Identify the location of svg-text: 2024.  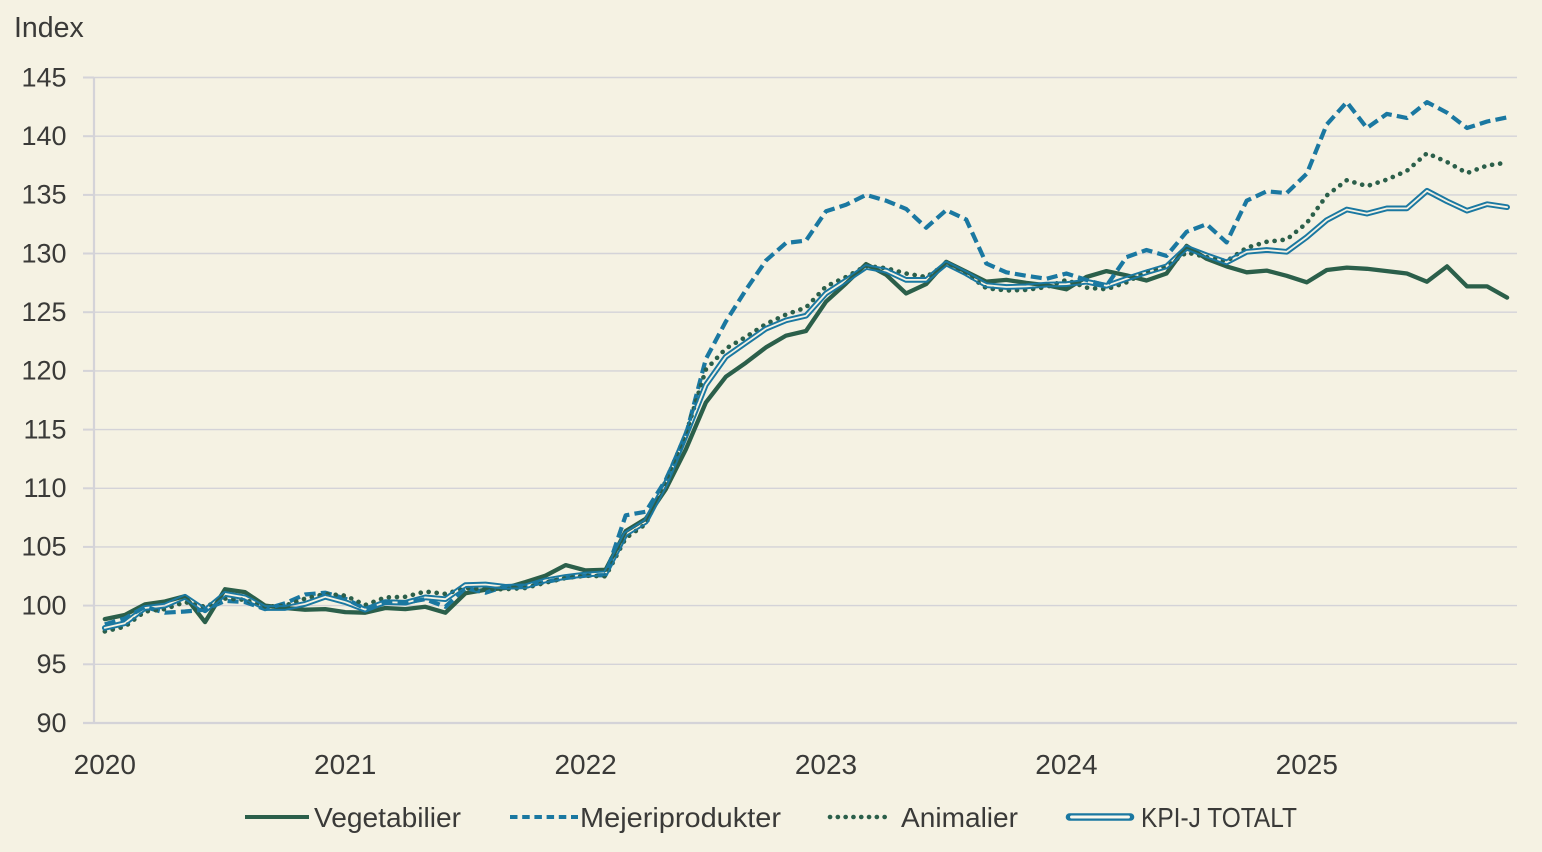
(1066, 764).